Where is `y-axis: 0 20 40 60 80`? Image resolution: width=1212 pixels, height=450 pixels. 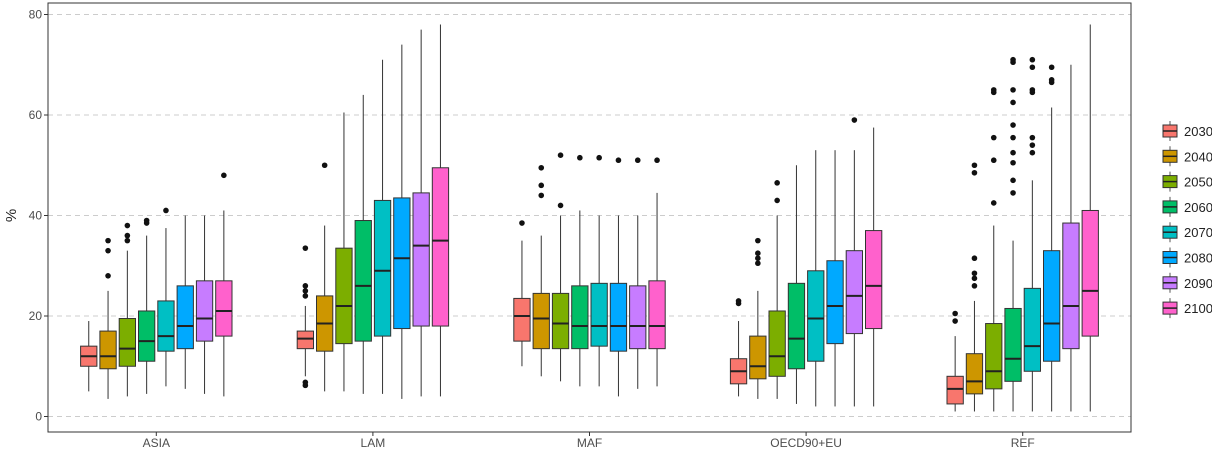 y-axis: 0 20 40 60 80 is located at coordinates (38, 216).